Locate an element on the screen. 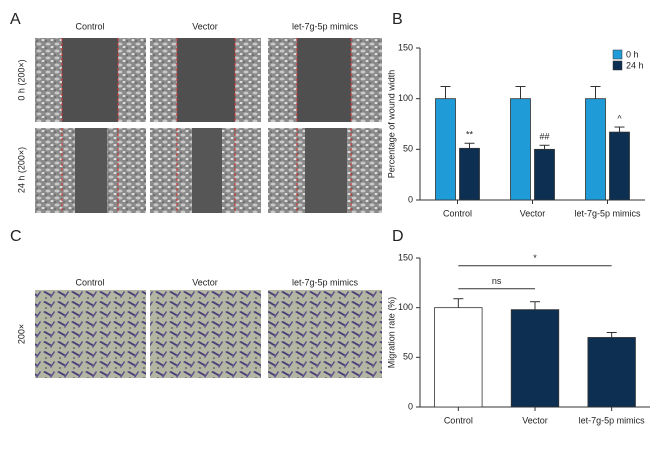 The height and width of the screenshot is (455, 670). panel-label: D is located at coordinates (398, 236).